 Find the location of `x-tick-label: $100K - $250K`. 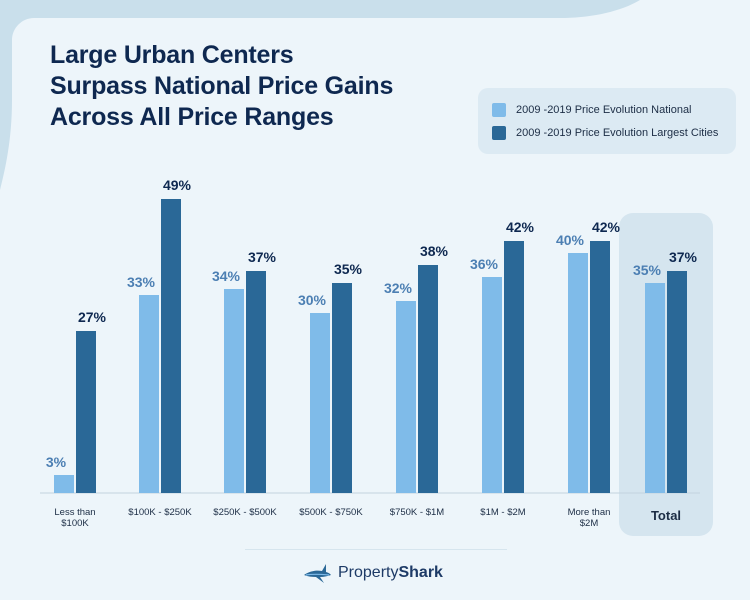

x-tick-label: $100K - $250K is located at coordinates (160, 512).